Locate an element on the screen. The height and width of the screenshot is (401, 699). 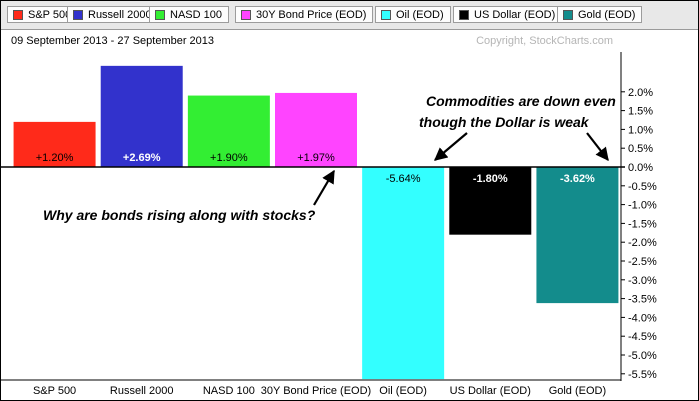
y-tick-label: -0.5% is located at coordinates (642, 187).